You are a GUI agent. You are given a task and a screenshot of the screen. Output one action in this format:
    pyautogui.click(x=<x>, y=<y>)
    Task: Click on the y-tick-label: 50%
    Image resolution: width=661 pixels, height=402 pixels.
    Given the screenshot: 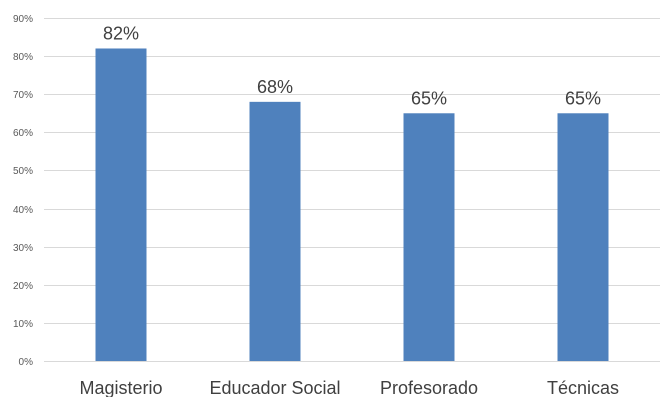 What is the action you would take?
    pyautogui.click(x=23, y=171)
    